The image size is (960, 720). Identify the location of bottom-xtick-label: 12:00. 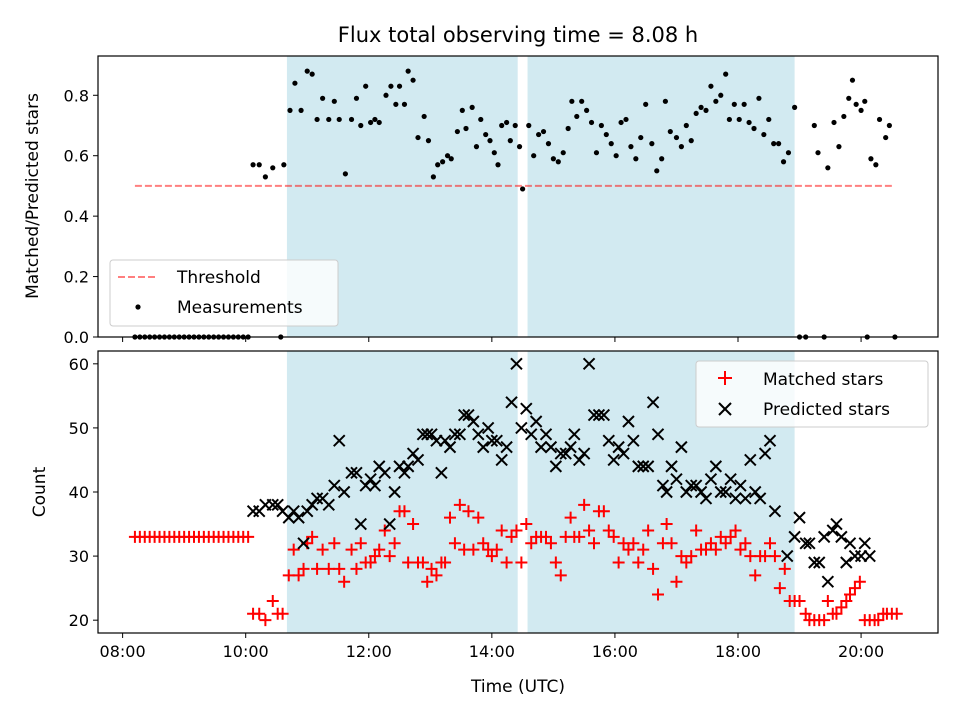
(369, 651).